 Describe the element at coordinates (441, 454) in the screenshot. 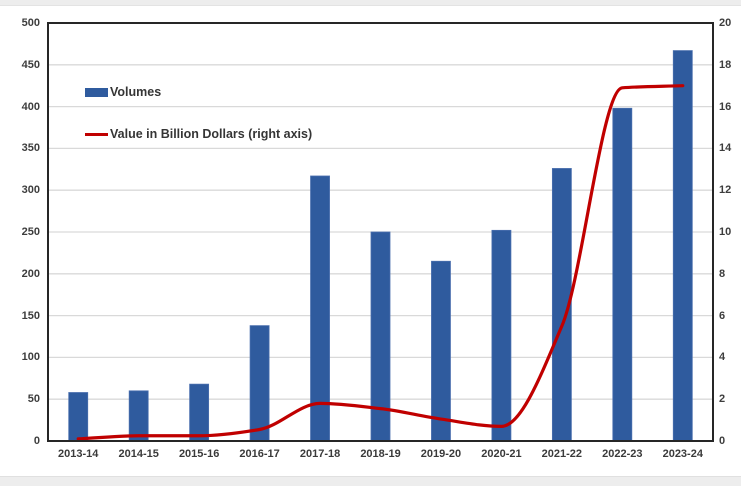

I see `x-axis-label-2019-20: 2019-20` at that location.